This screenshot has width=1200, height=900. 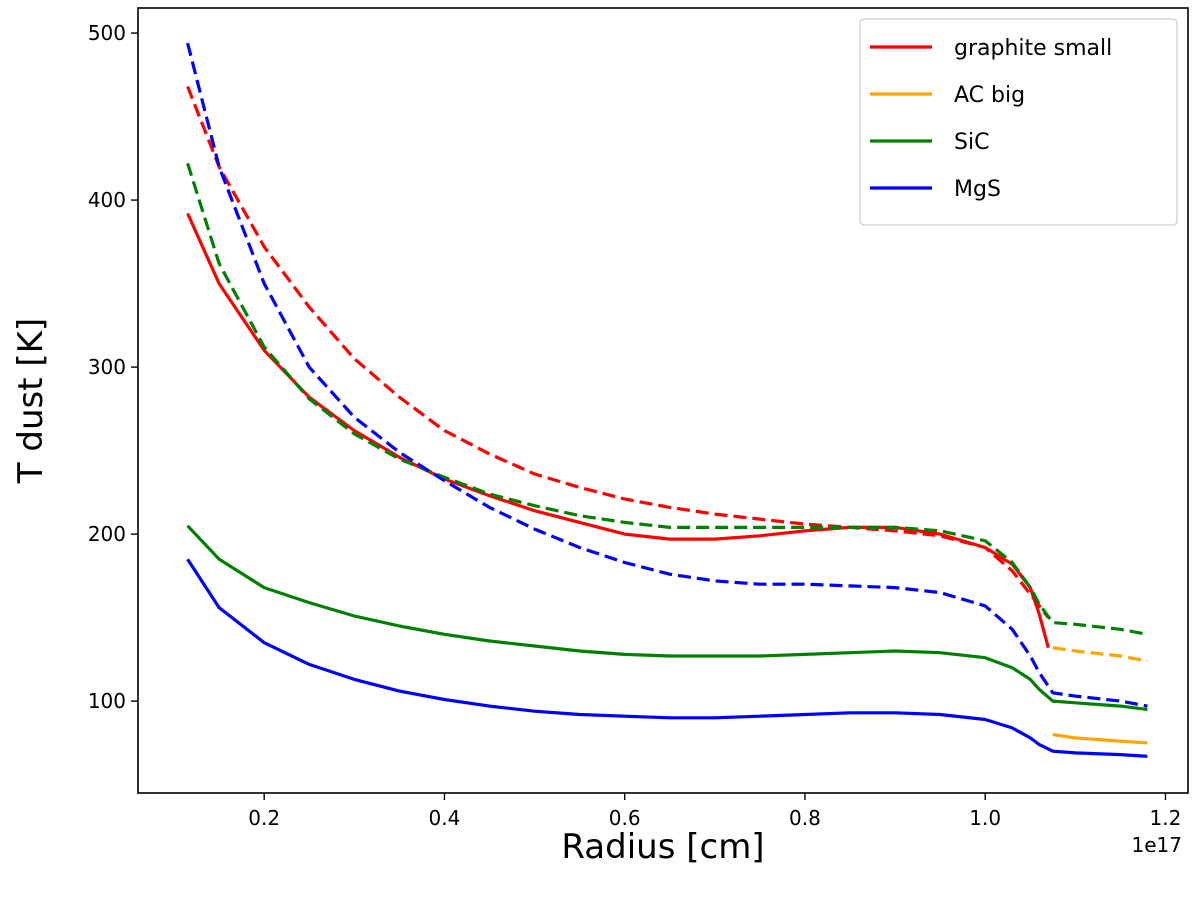 I want to click on x-tick-label: 1.0, so click(x=985, y=818).